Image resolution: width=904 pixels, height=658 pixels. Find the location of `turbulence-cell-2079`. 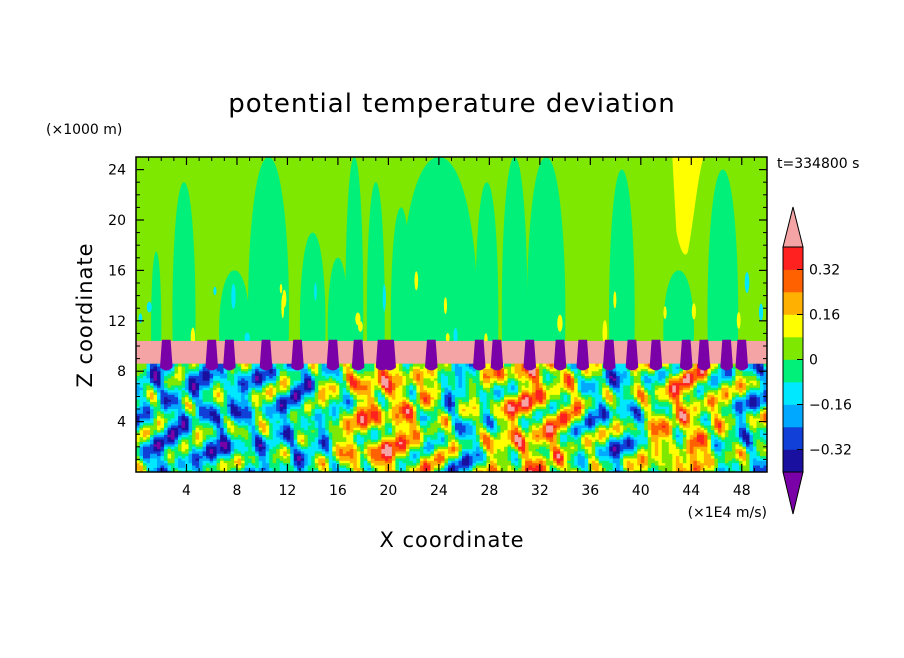

turbulence-cell-2079 is located at coordinates (295, 450).